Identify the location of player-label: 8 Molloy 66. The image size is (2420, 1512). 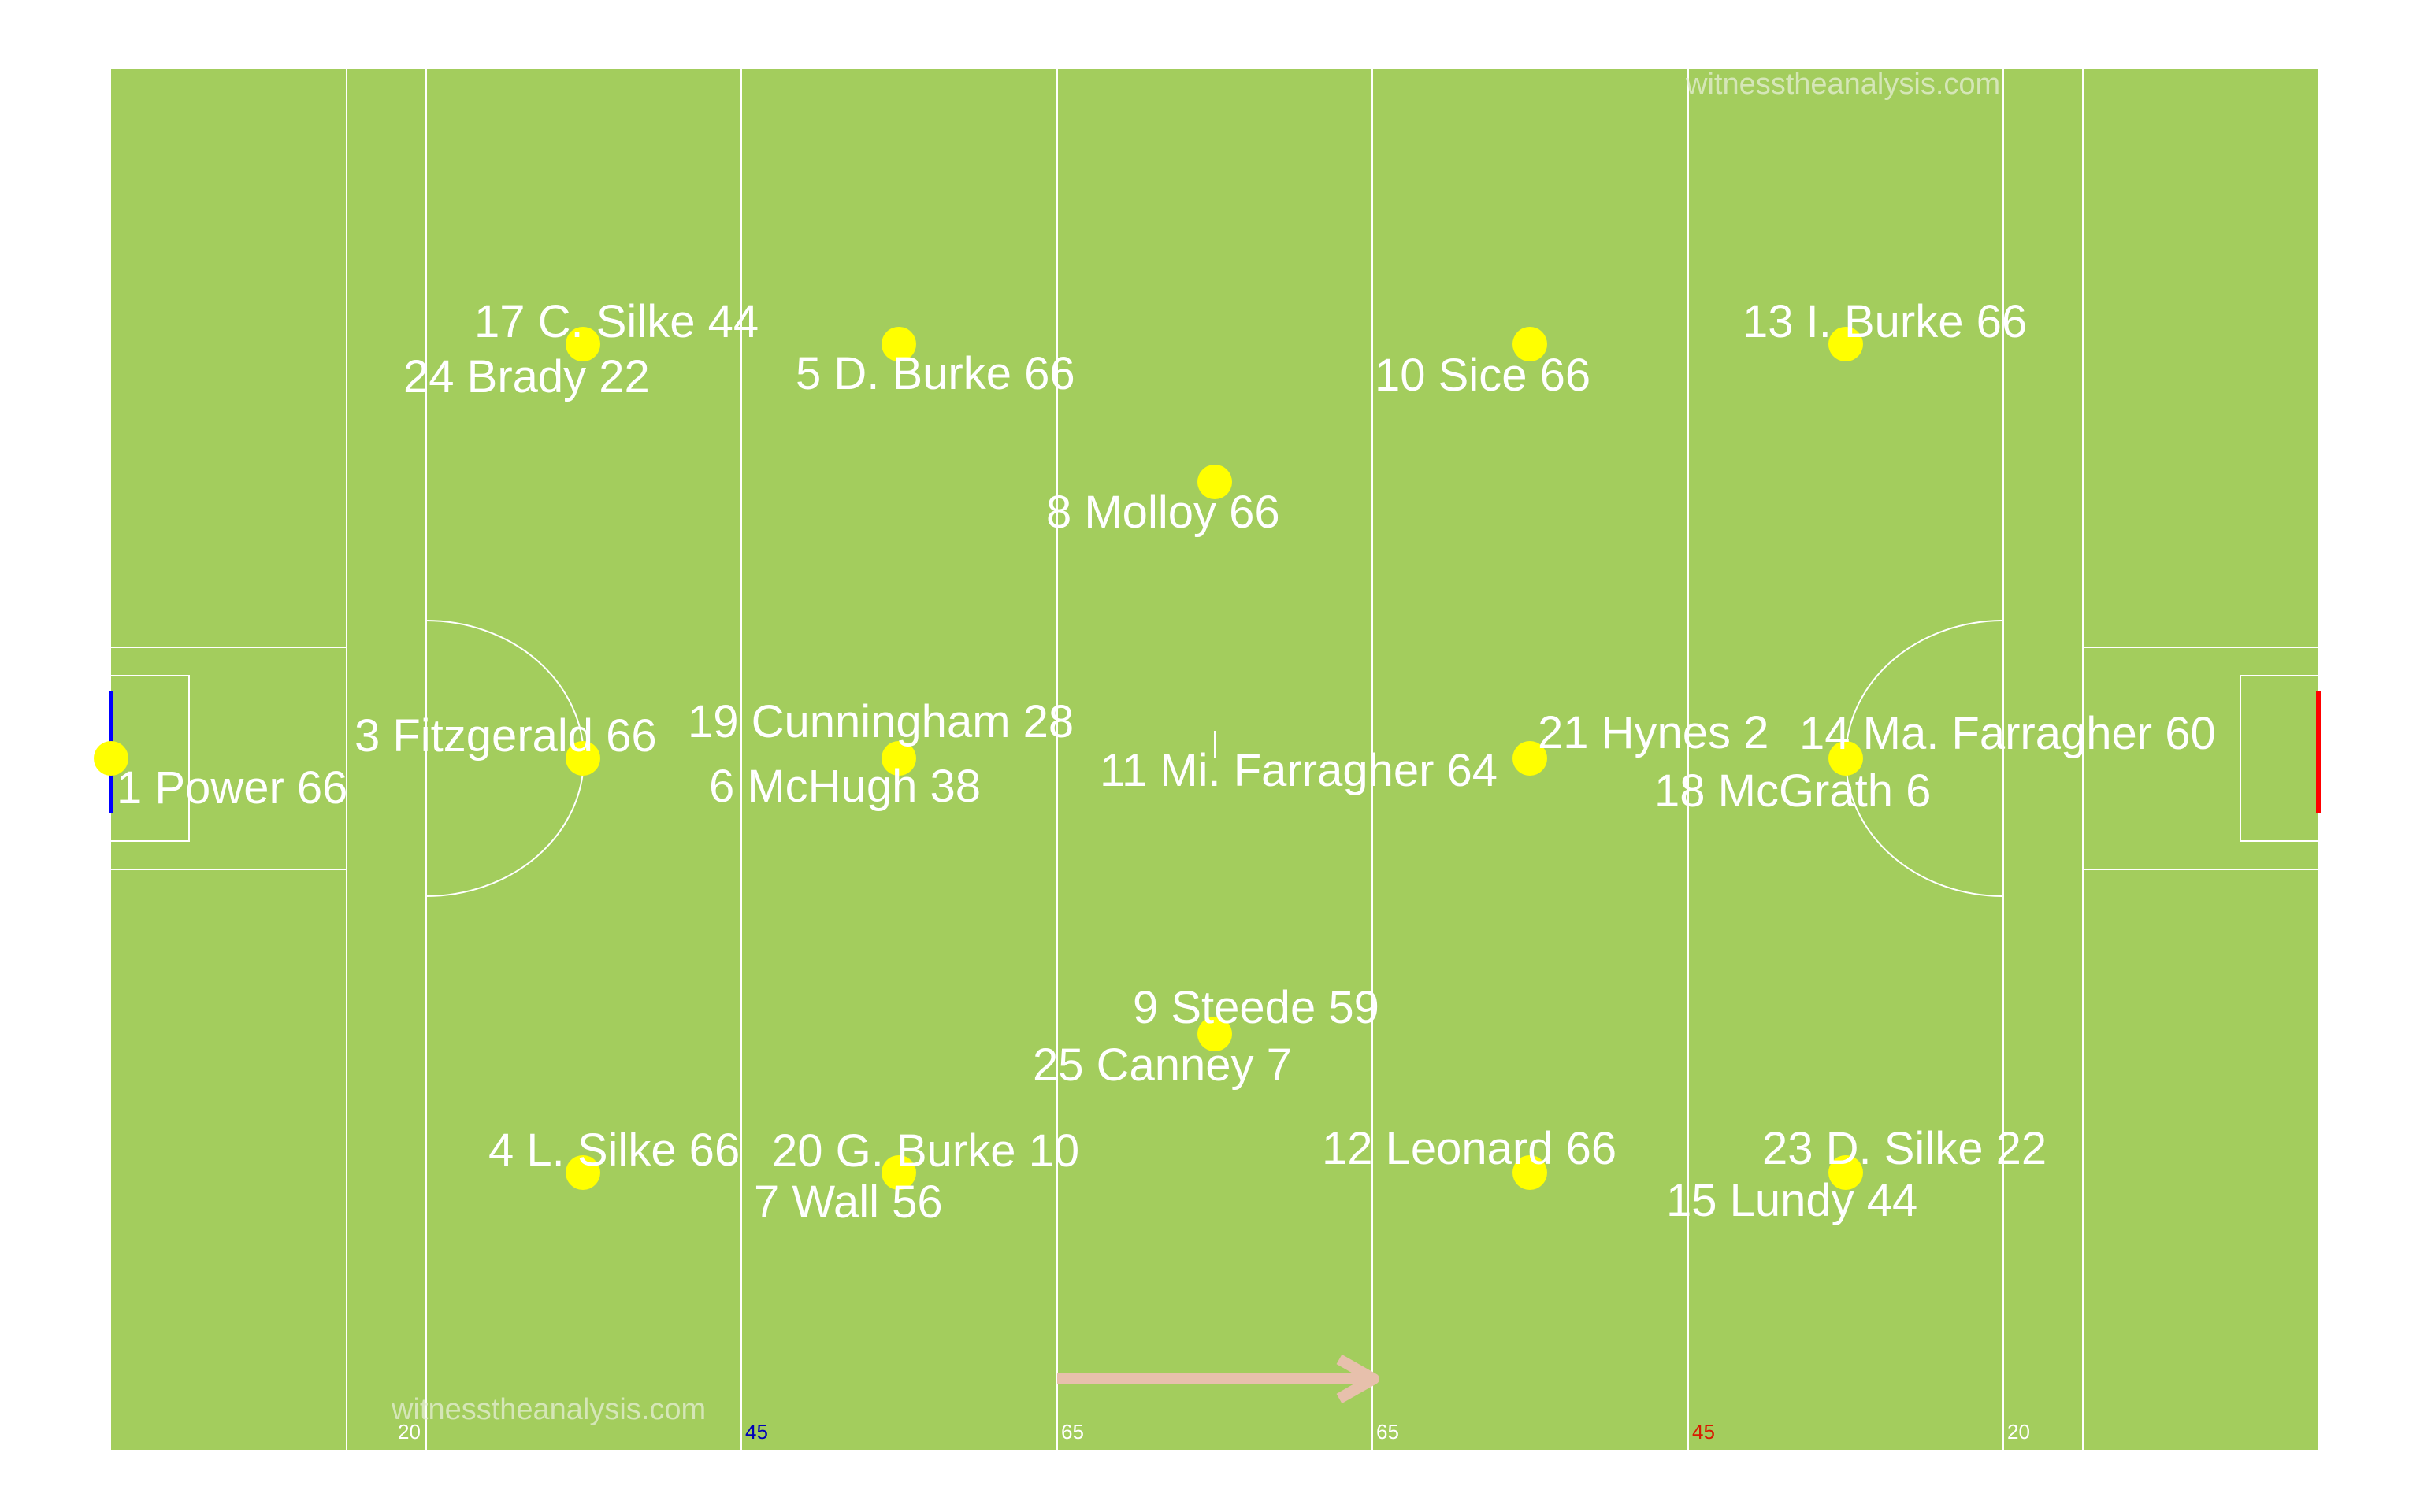
(1163, 512).